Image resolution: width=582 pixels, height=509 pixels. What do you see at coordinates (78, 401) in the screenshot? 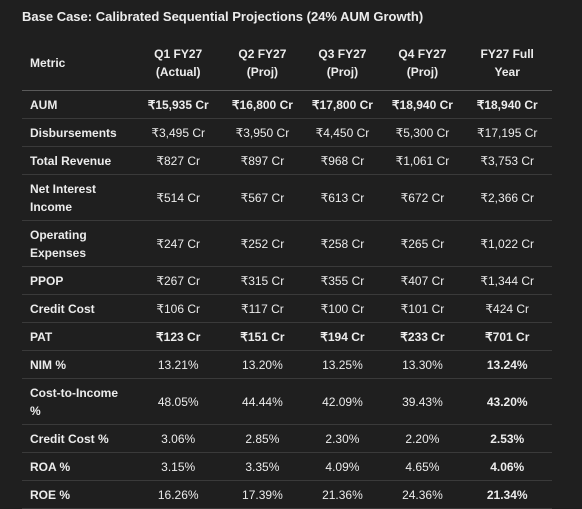
I see `metric-label: Cost-to-Income %` at bounding box center [78, 401].